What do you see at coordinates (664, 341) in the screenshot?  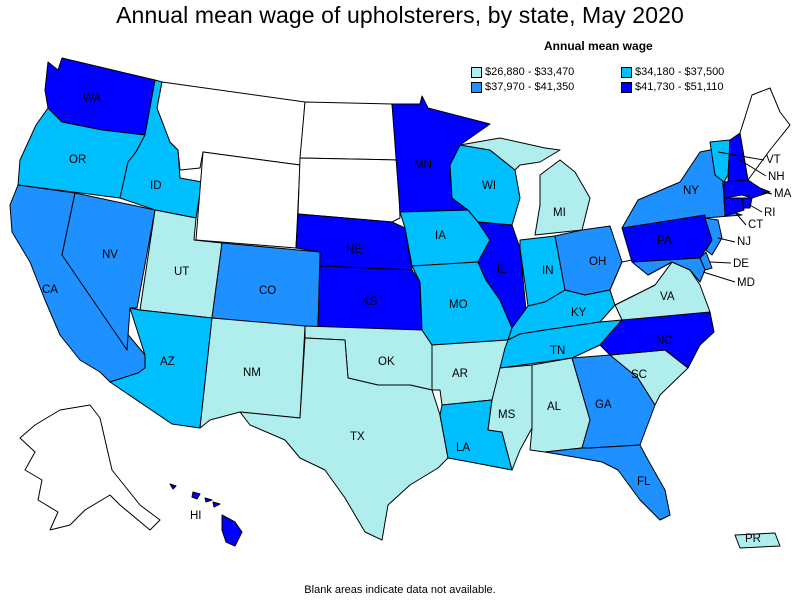 I see `label-nc: NC` at bounding box center [664, 341].